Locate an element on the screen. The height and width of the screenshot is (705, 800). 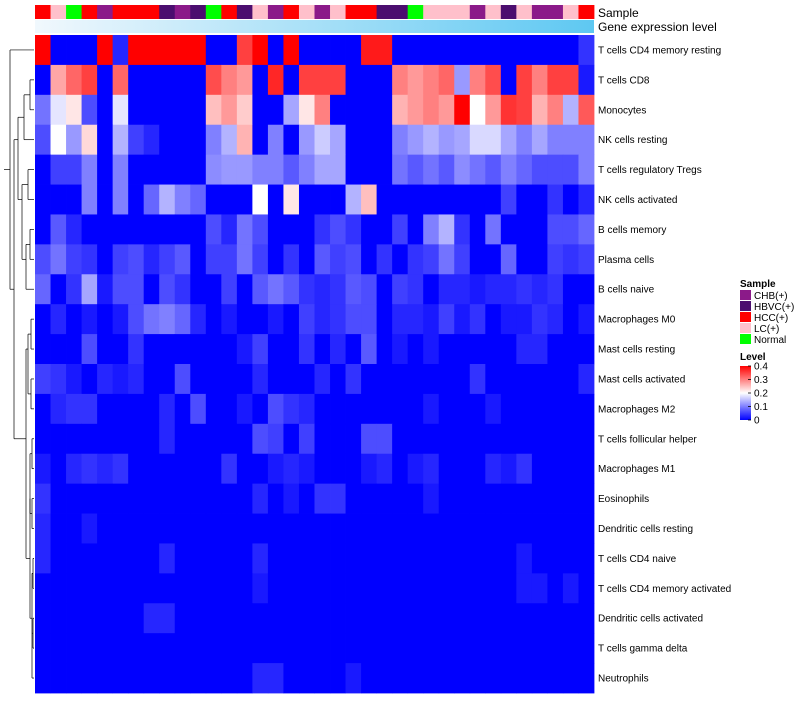
row-label: T cells CD4 memory activated is located at coordinates (664, 589).